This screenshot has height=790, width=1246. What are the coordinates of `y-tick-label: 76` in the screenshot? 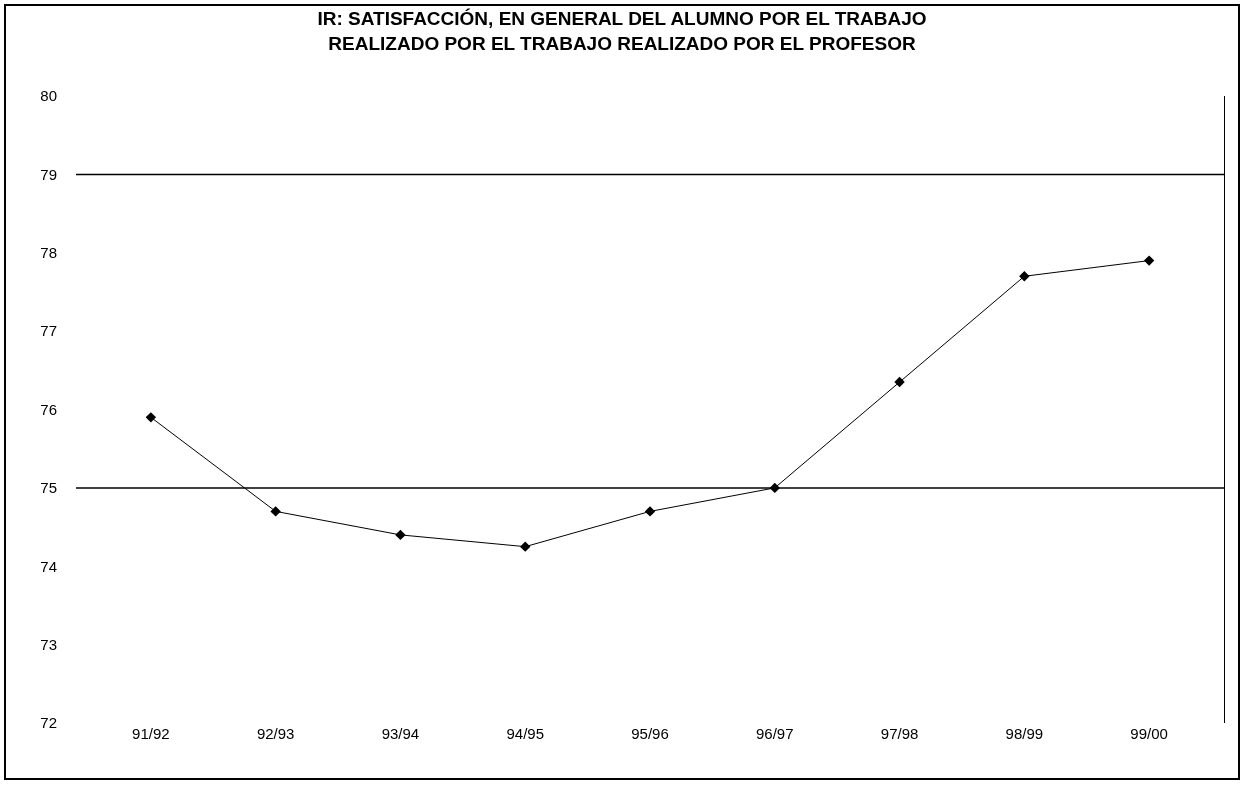 It's located at (48, 409).